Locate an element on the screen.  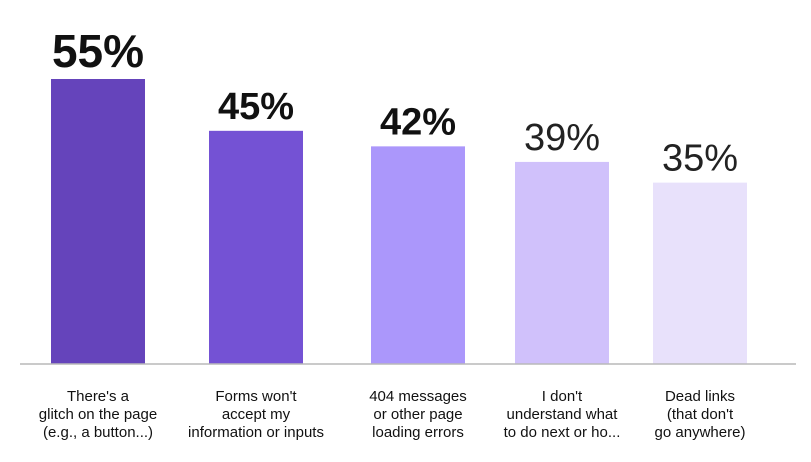
category-label: Dead links (that don't go anywhere) is located at coordinates (700, 414).